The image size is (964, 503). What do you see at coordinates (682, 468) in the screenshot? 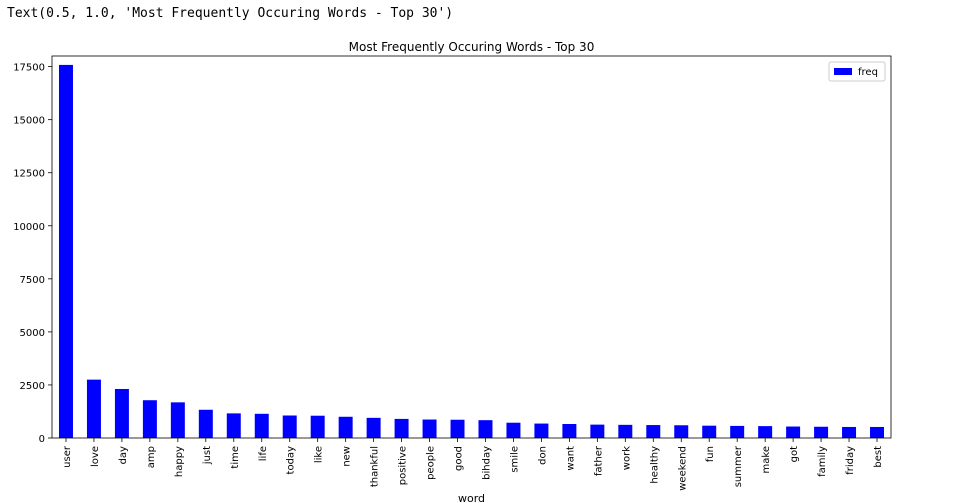
I see `x-tick-label: weekend` at bounding box center [682, 468].